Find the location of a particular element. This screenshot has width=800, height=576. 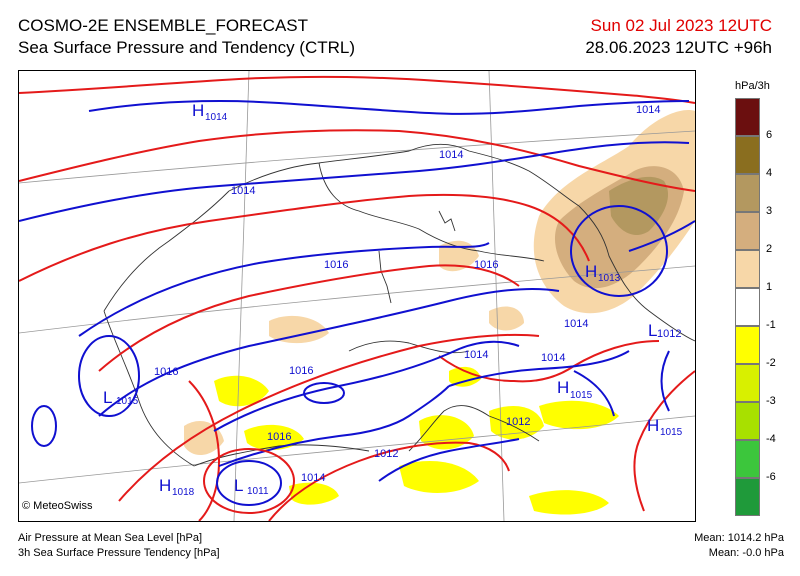

svg-text: 1013 is located at coordinates (609, 278).